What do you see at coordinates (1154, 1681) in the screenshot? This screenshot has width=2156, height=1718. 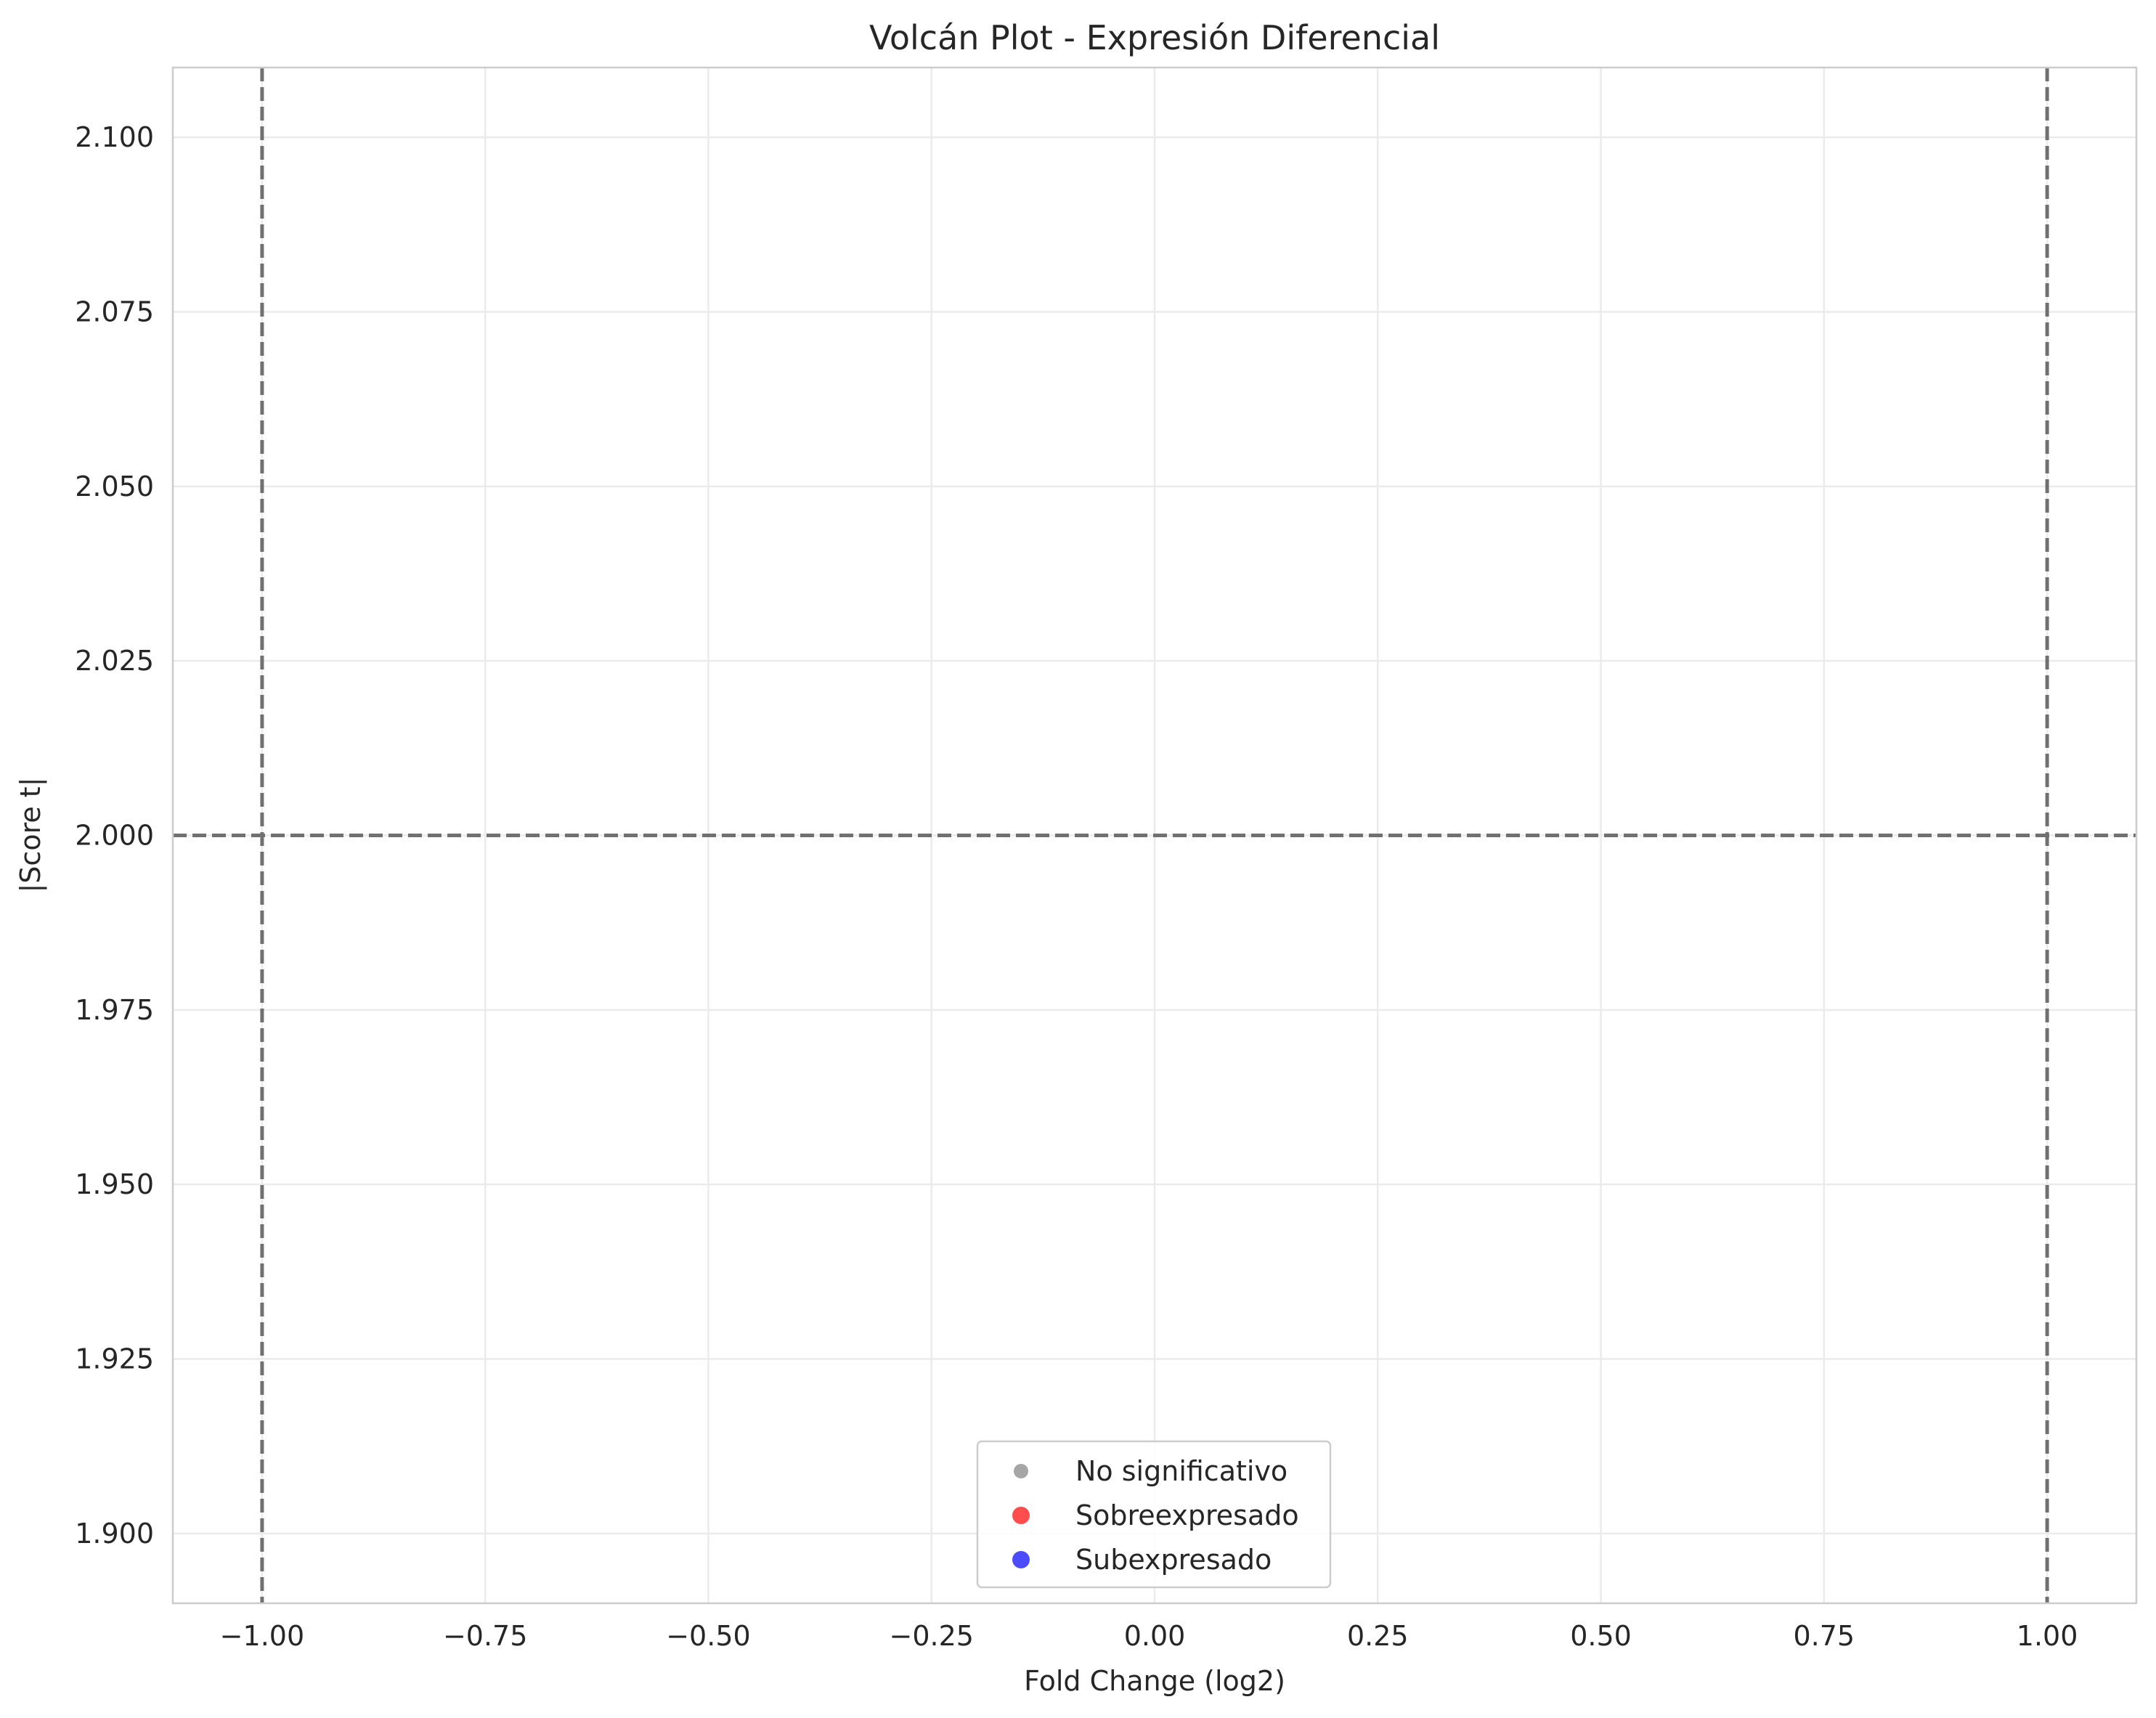 I see `x-axis-label: Fold Change (log2)` at bounding box center [1154, 1681].